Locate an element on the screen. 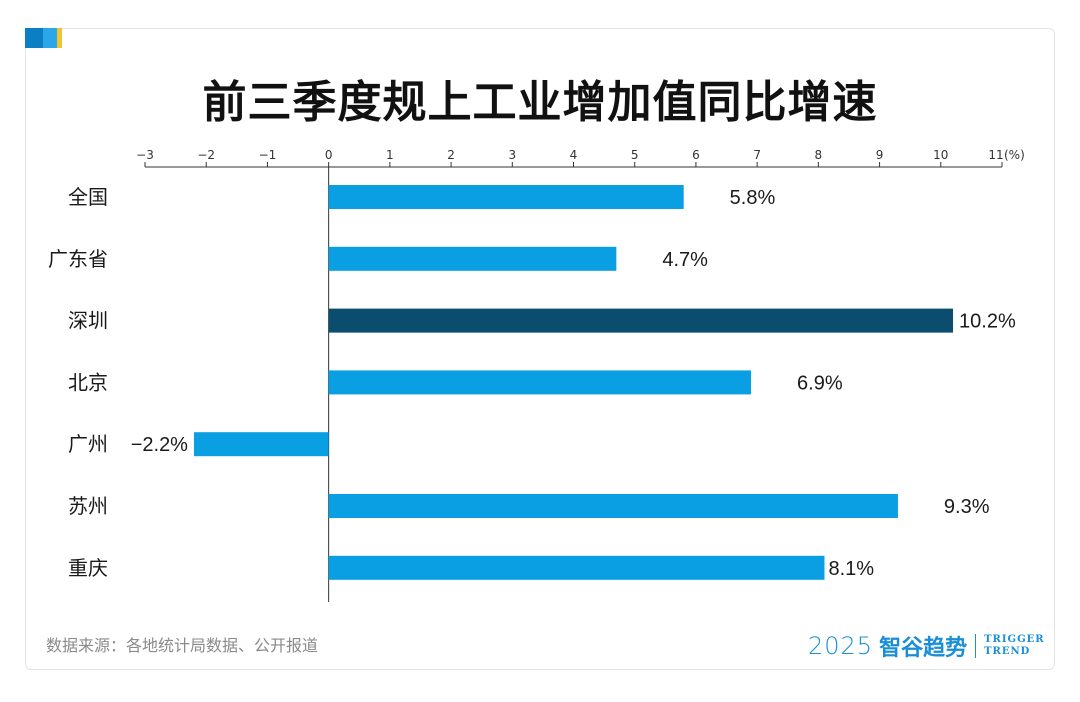 The width and height of the screenshot is (1080, 702). x-tick-label: 7 is located at coordinates (757, 155).